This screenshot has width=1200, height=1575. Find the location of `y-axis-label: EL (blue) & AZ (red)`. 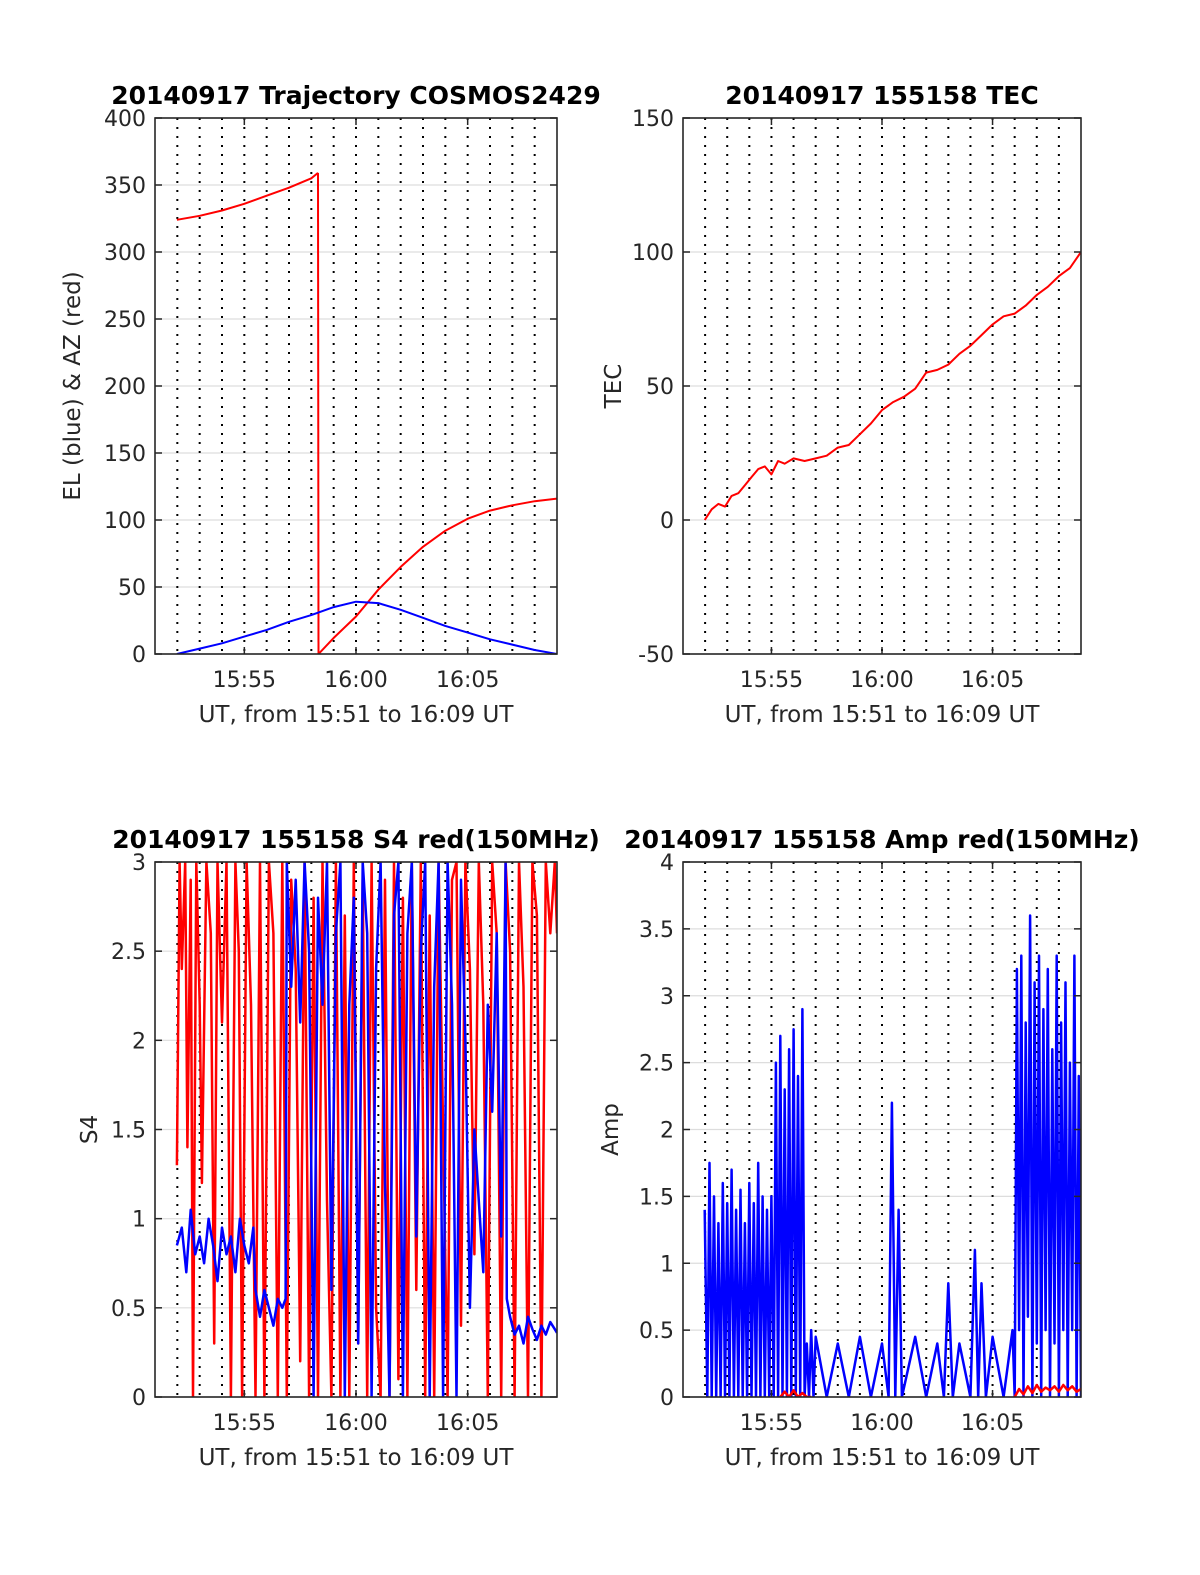

y-axis-label: EL (blue) & AZ (red) is located at coordinates (73, 385).